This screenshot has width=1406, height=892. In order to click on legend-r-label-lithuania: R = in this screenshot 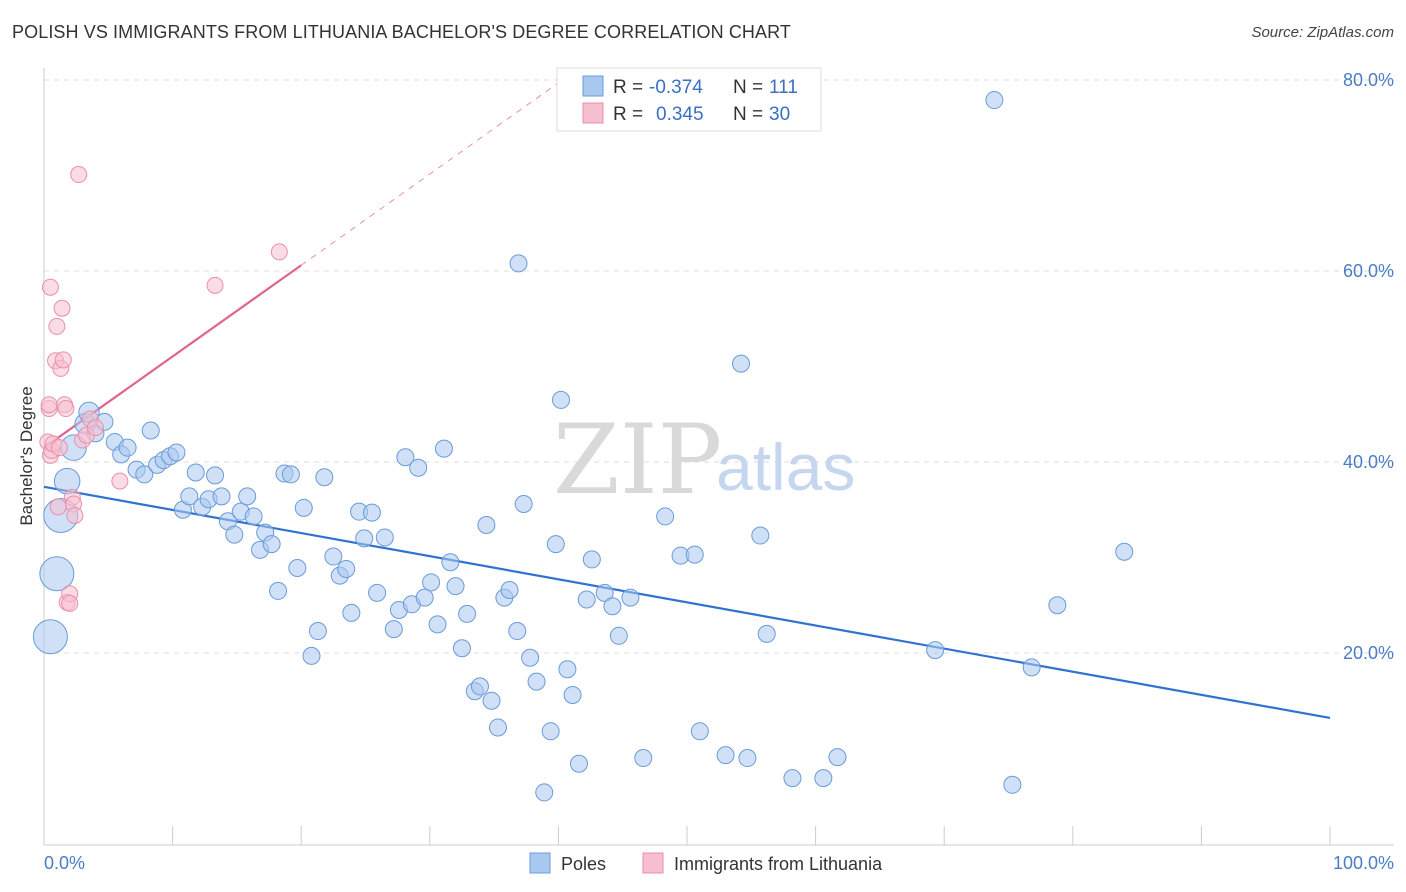, I will do `click(630, 114)`.